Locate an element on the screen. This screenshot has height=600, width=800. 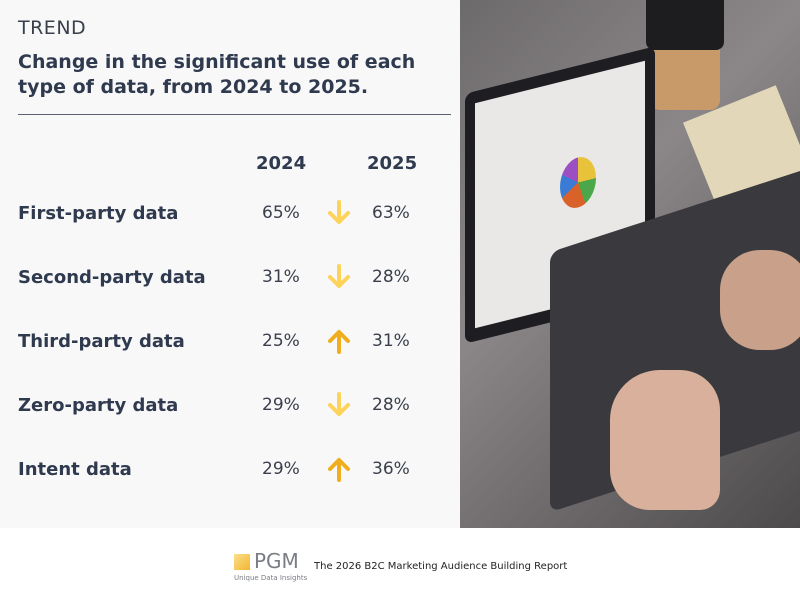
table-row: Second-party data 31% 28% is located at coordinates (230, 280).